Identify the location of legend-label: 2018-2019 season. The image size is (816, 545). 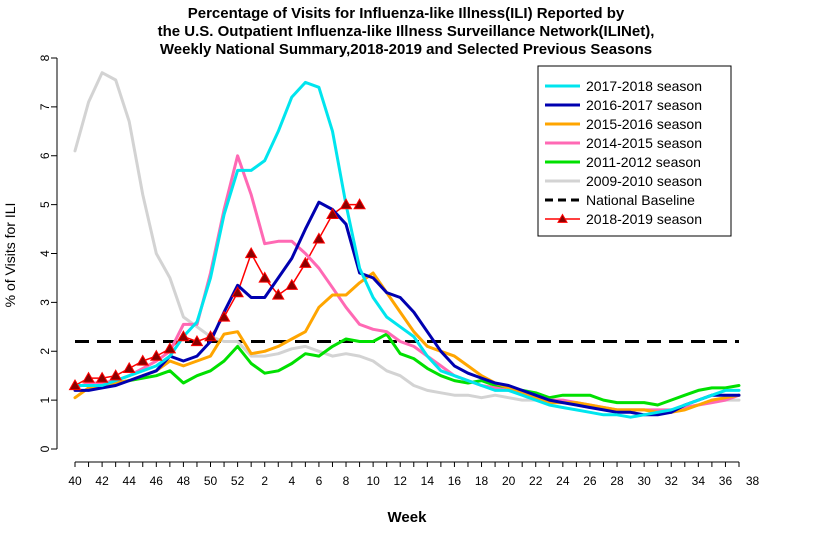
(644, 219).